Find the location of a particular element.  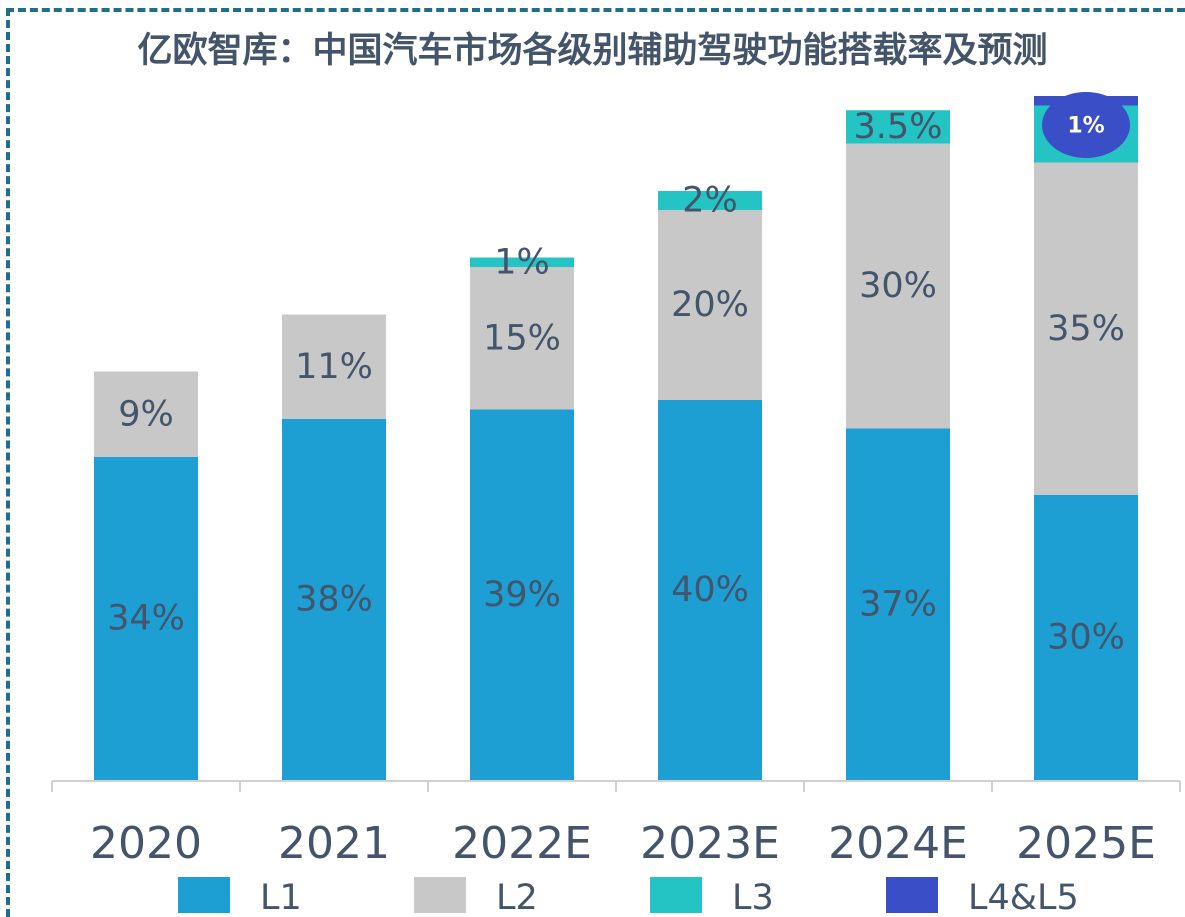

bar-l2-2022e is located at coordinates (522, 338).